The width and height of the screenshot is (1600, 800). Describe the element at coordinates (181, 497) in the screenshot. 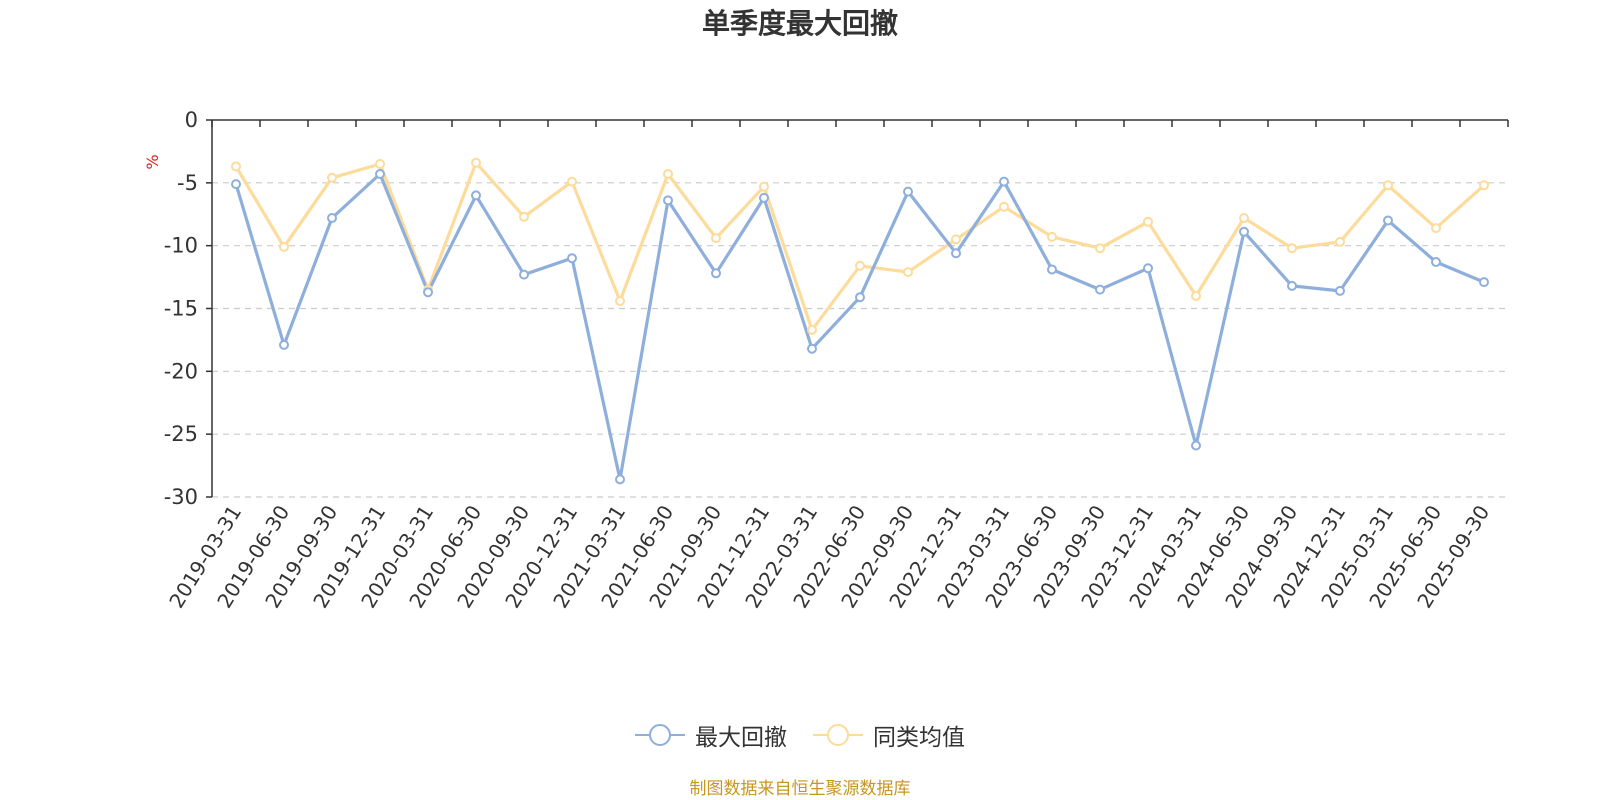

I see `y-tick-label: -30` at that location.